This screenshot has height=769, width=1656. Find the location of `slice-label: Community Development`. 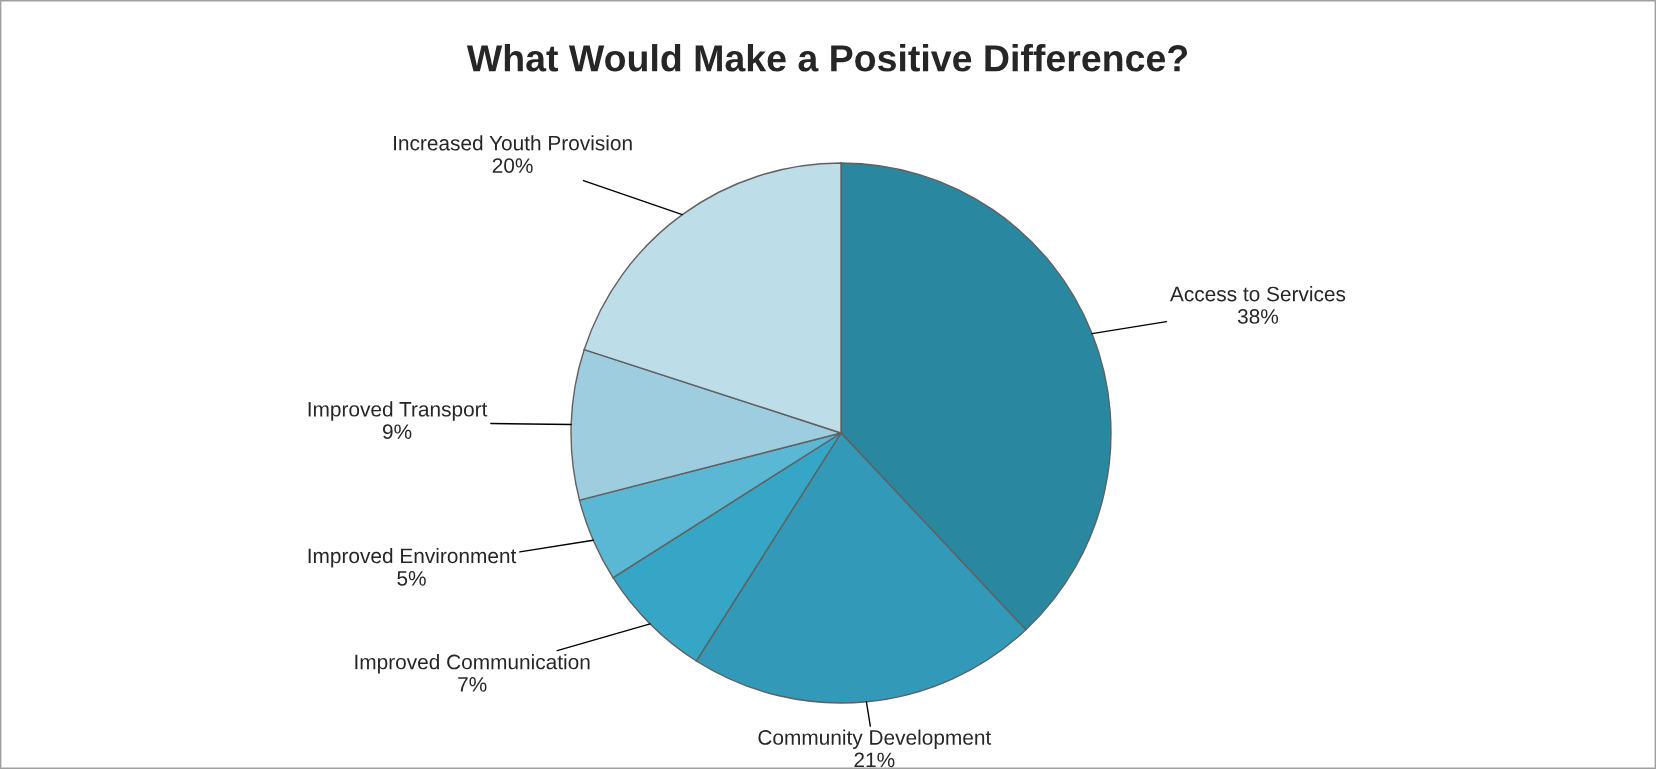

slice-label: Community Development is located at coordinates (875, 739).